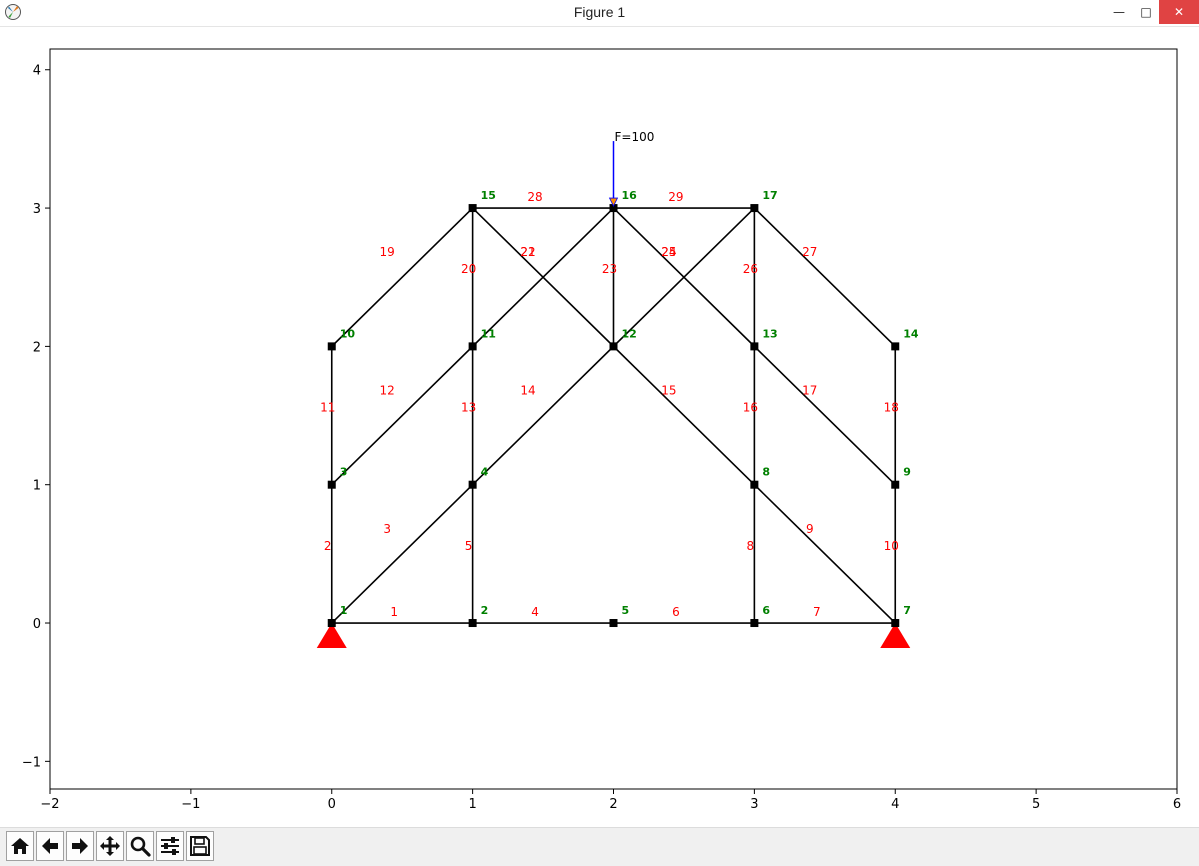 This screenshot has width=1199, height=866. I want to click on x-tick-label: 4, so click(895, 804).